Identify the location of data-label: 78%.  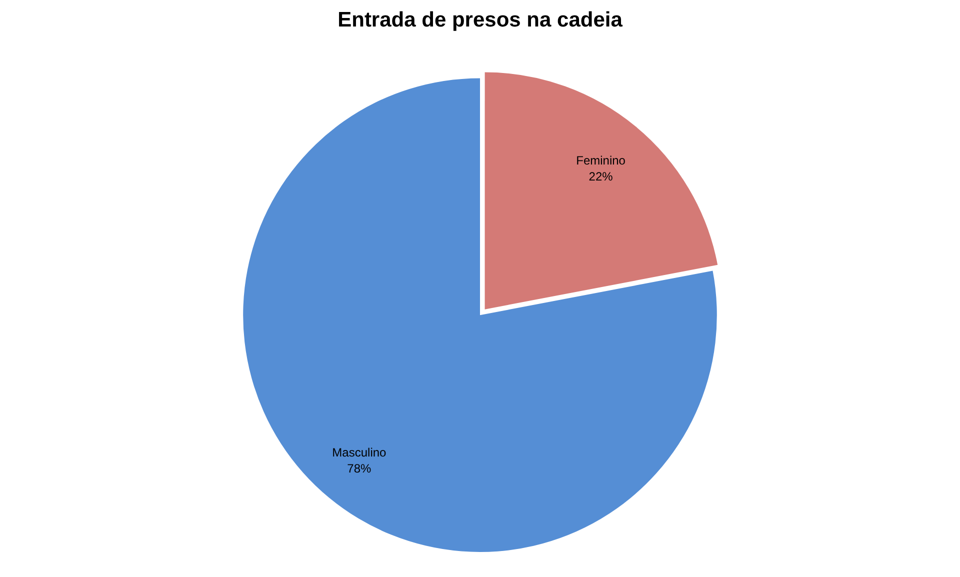
(359, 468).